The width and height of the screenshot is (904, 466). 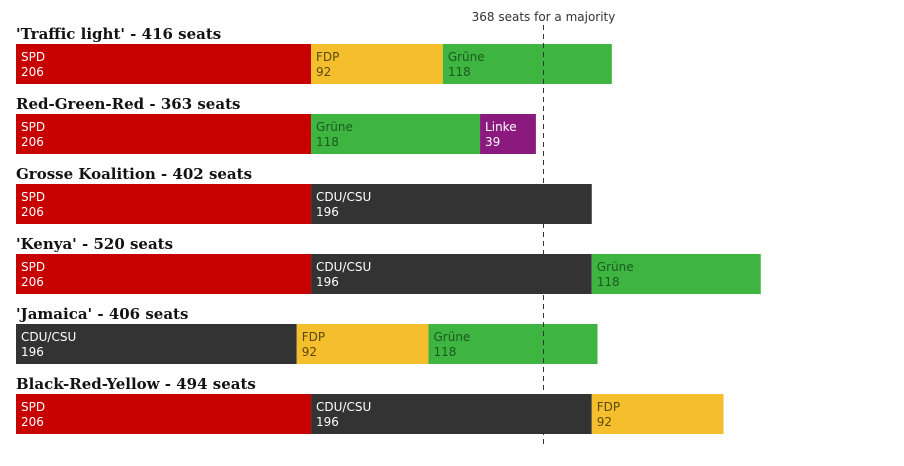 I want to click on coalition-title: Black-Red-Yellow - 494 seats, so click(x=136, y=384).